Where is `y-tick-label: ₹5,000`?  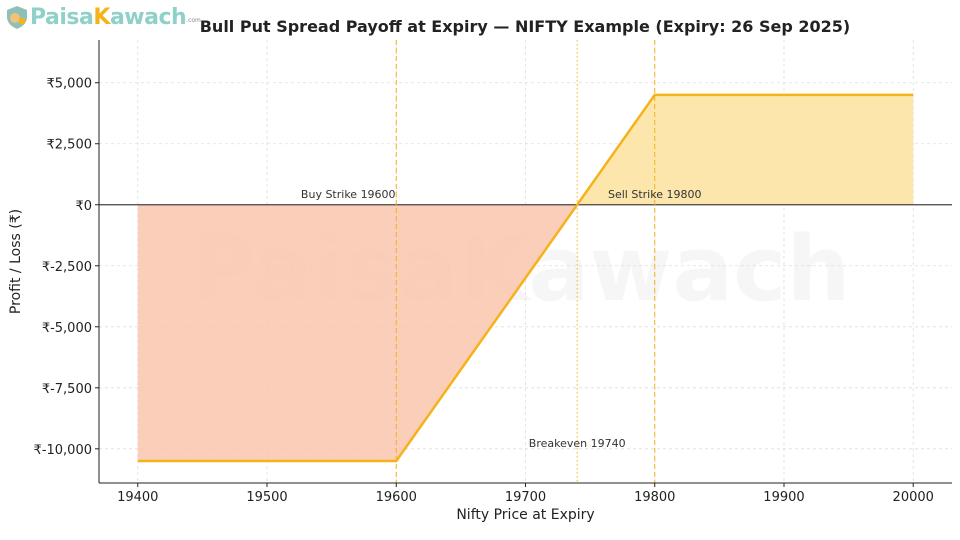 y-tick-label: ₹5,000 is located at coordinates (70, 84).